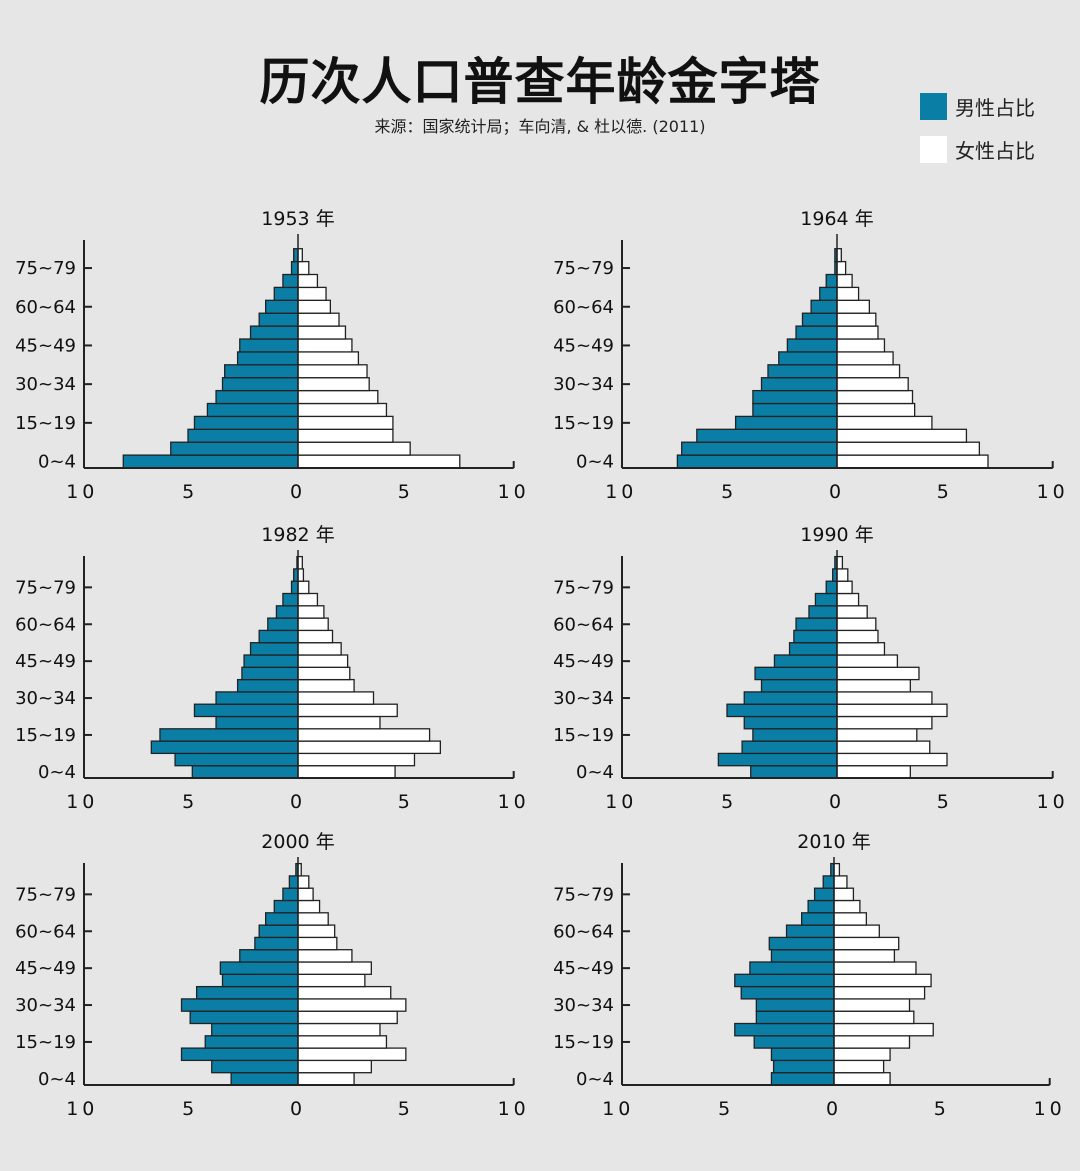 This screenshot has height=1171, width=1080. Describe the element at coordinates (995, 151) in the screenshot. I see `legend-label-female: 女性占比` at that location.